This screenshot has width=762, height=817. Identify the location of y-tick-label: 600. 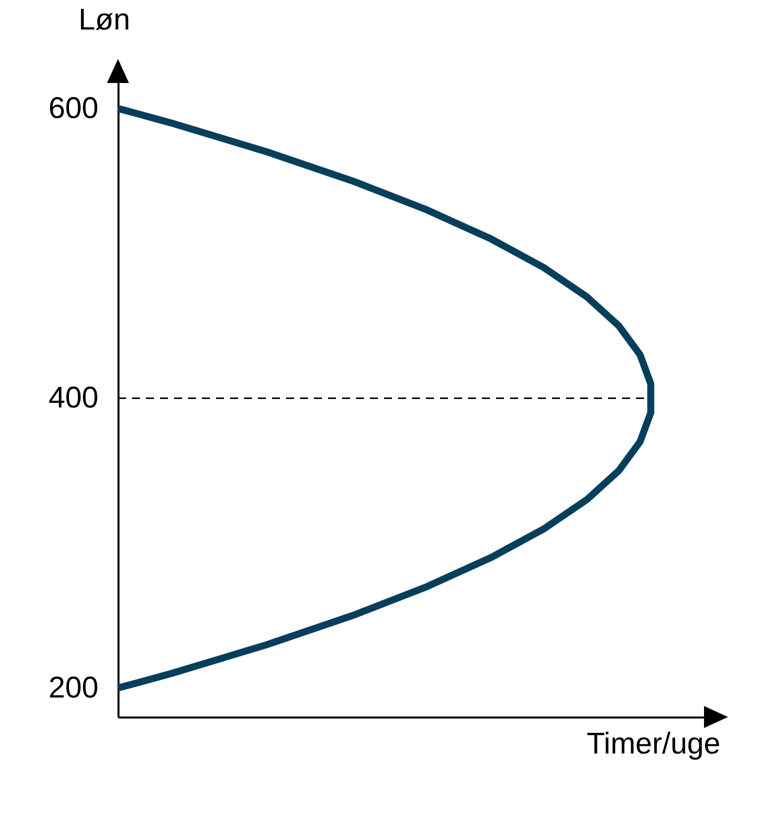
(73, 108).